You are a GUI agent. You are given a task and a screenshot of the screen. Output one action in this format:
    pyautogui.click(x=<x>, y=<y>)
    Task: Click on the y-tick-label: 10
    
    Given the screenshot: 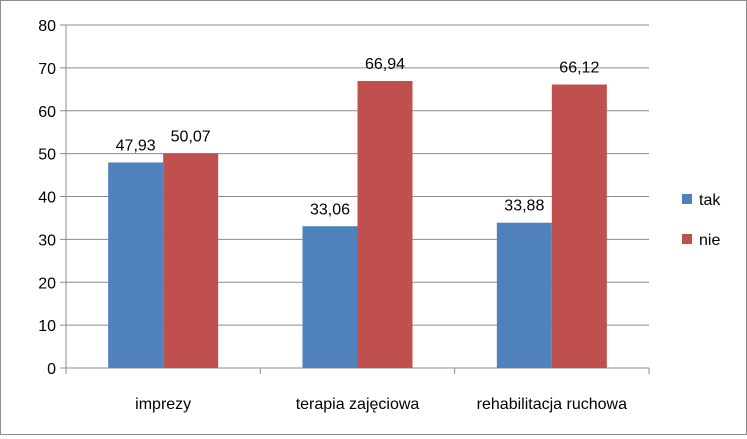 What is the action you would take?
    pyautogui.click(x=47, y=326)
    